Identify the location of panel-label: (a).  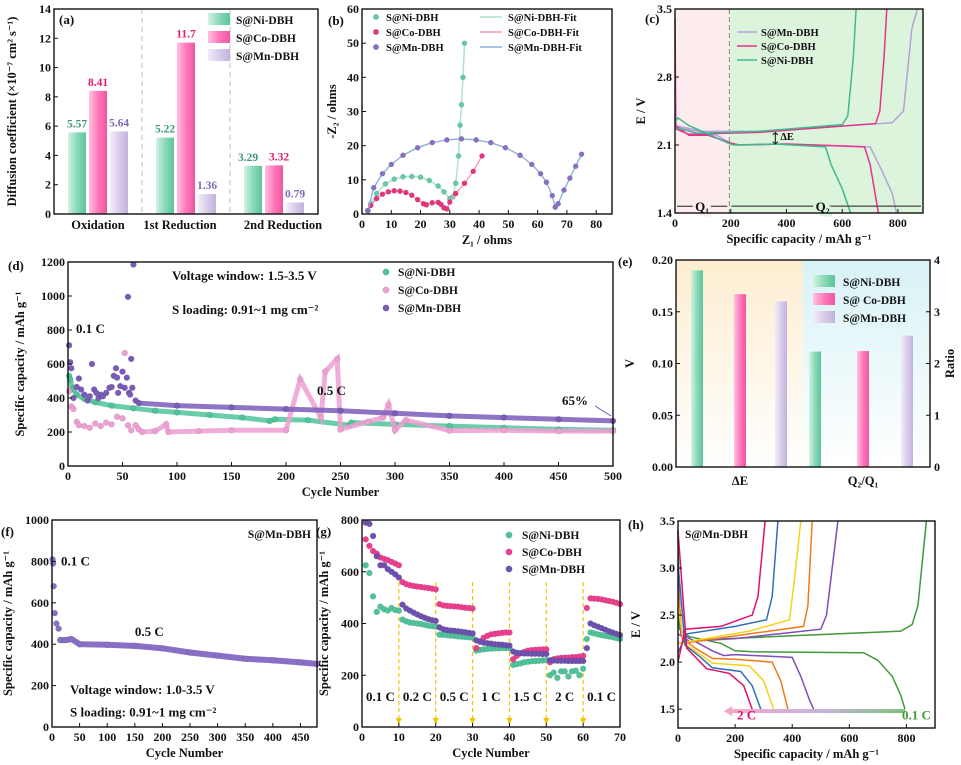
(66, 19).